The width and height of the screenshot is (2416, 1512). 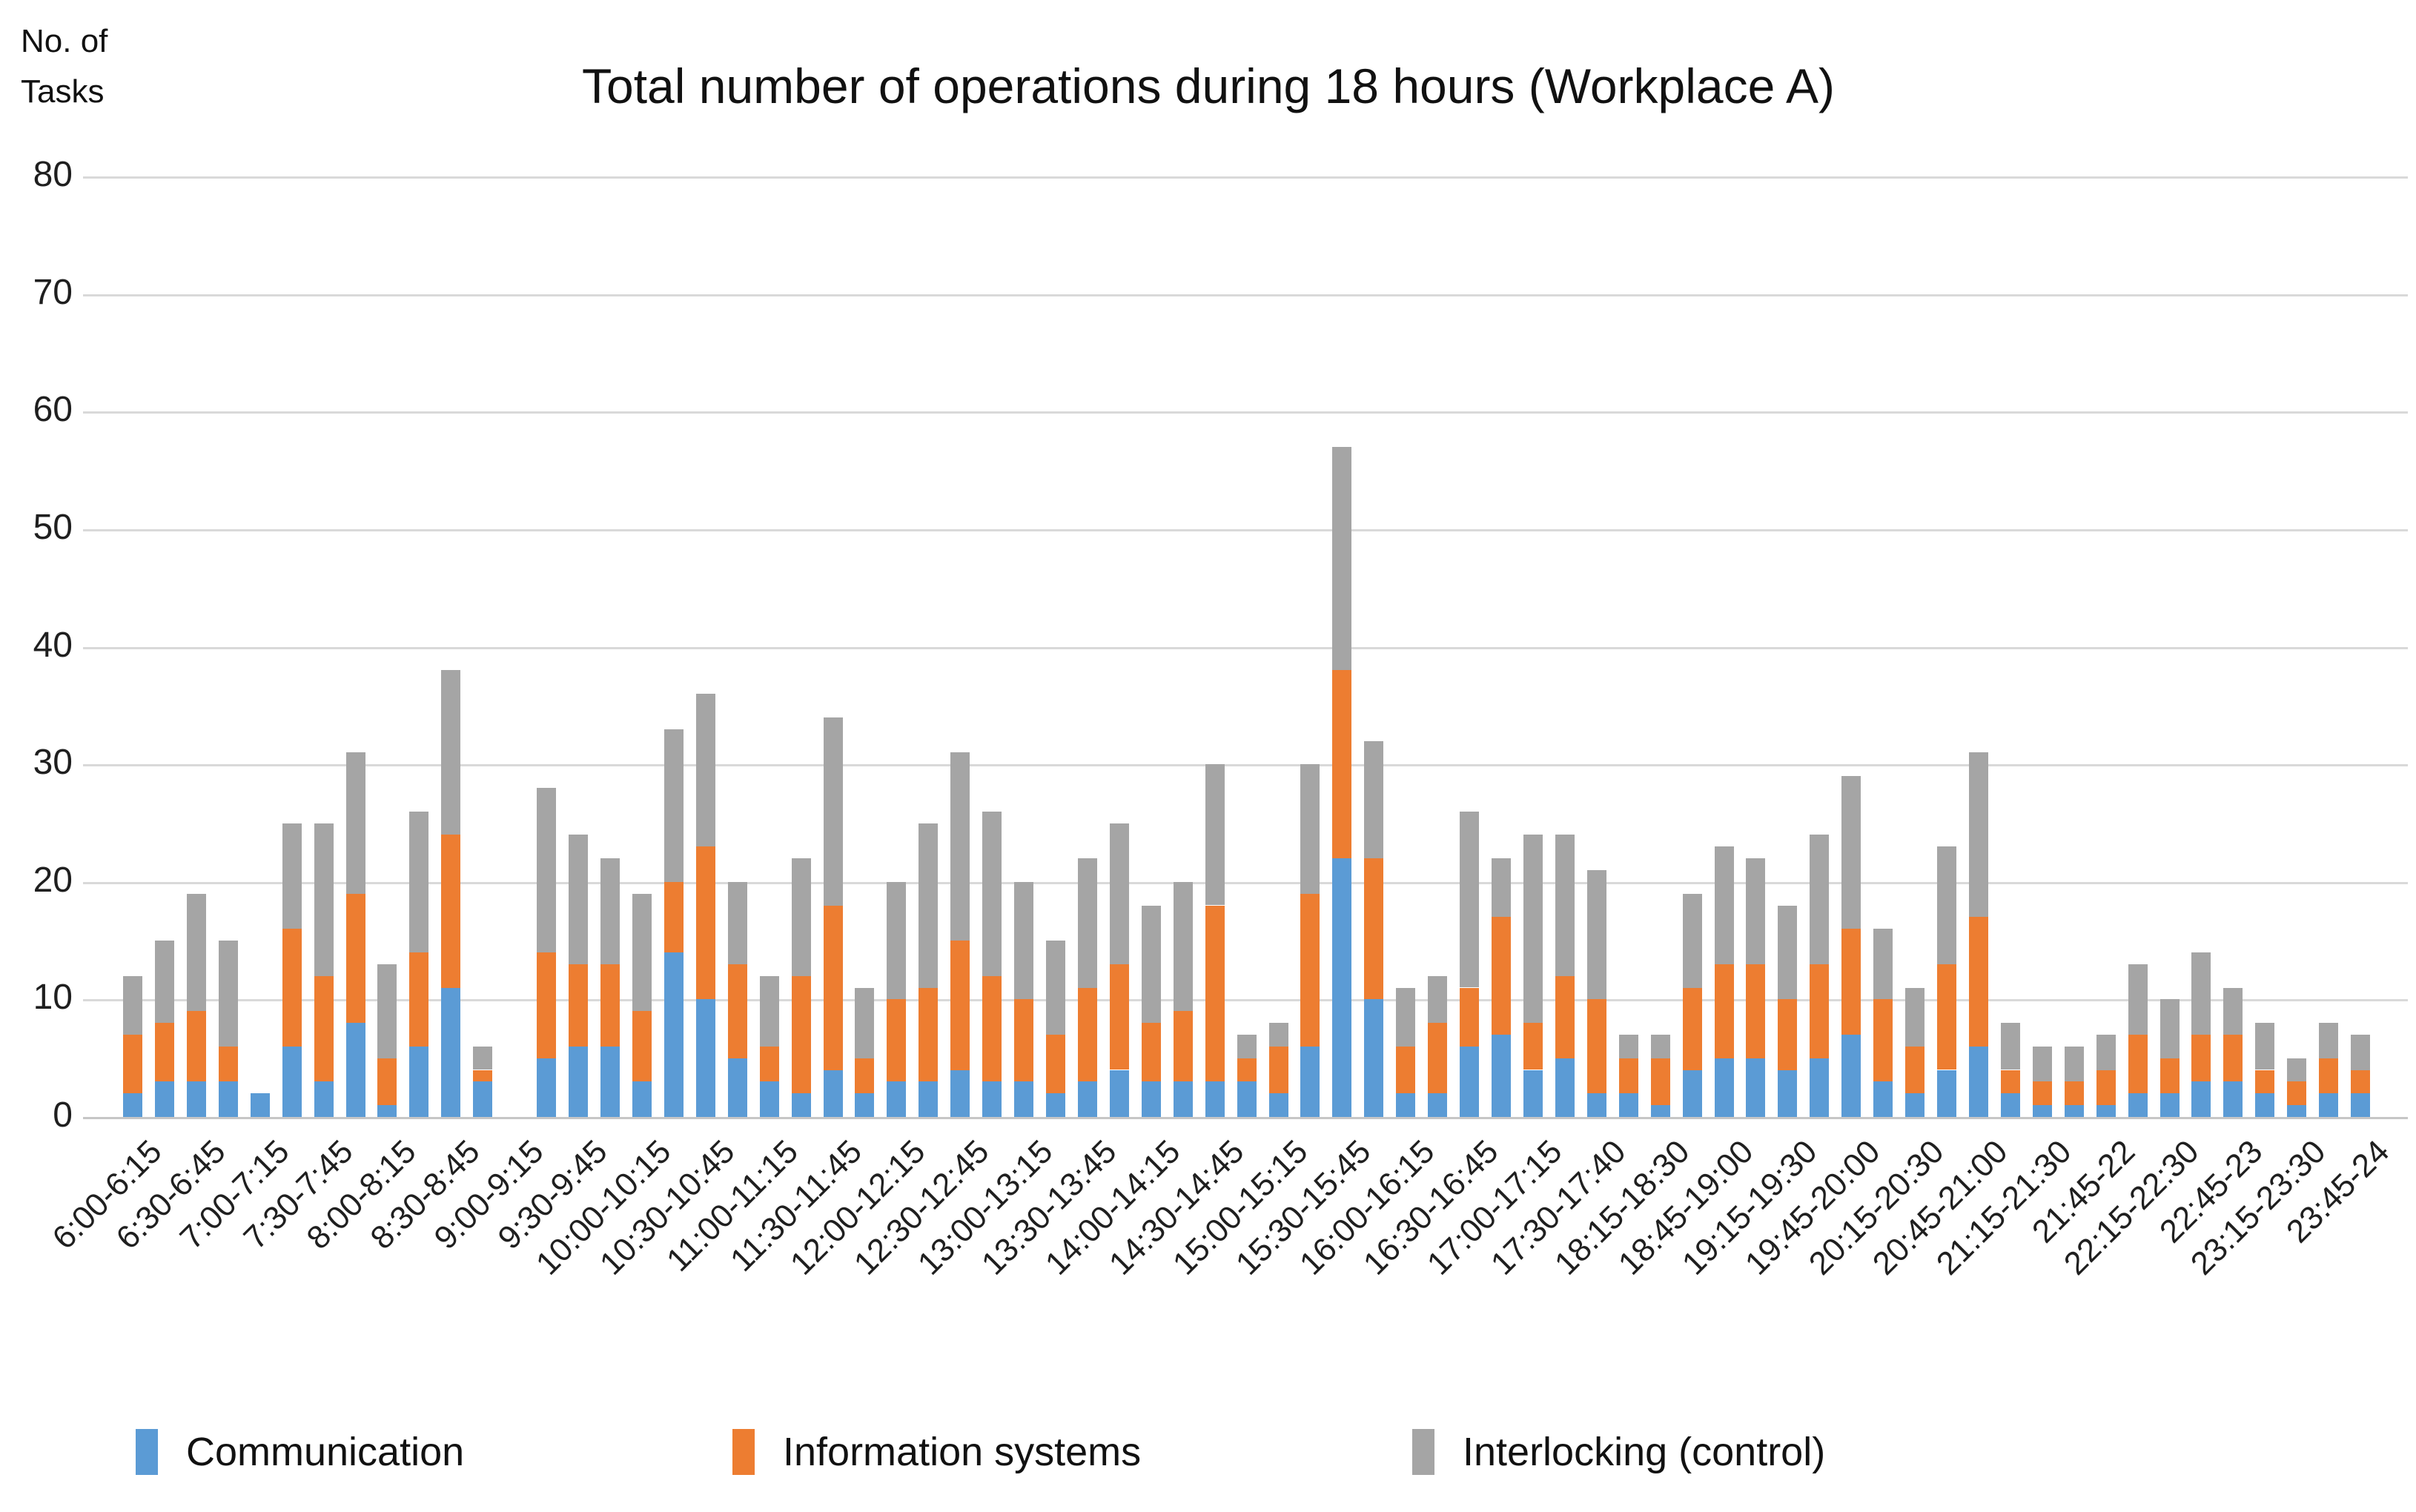 I want to click on legend-item-communication: Communication, so click(x=300, y=1452).